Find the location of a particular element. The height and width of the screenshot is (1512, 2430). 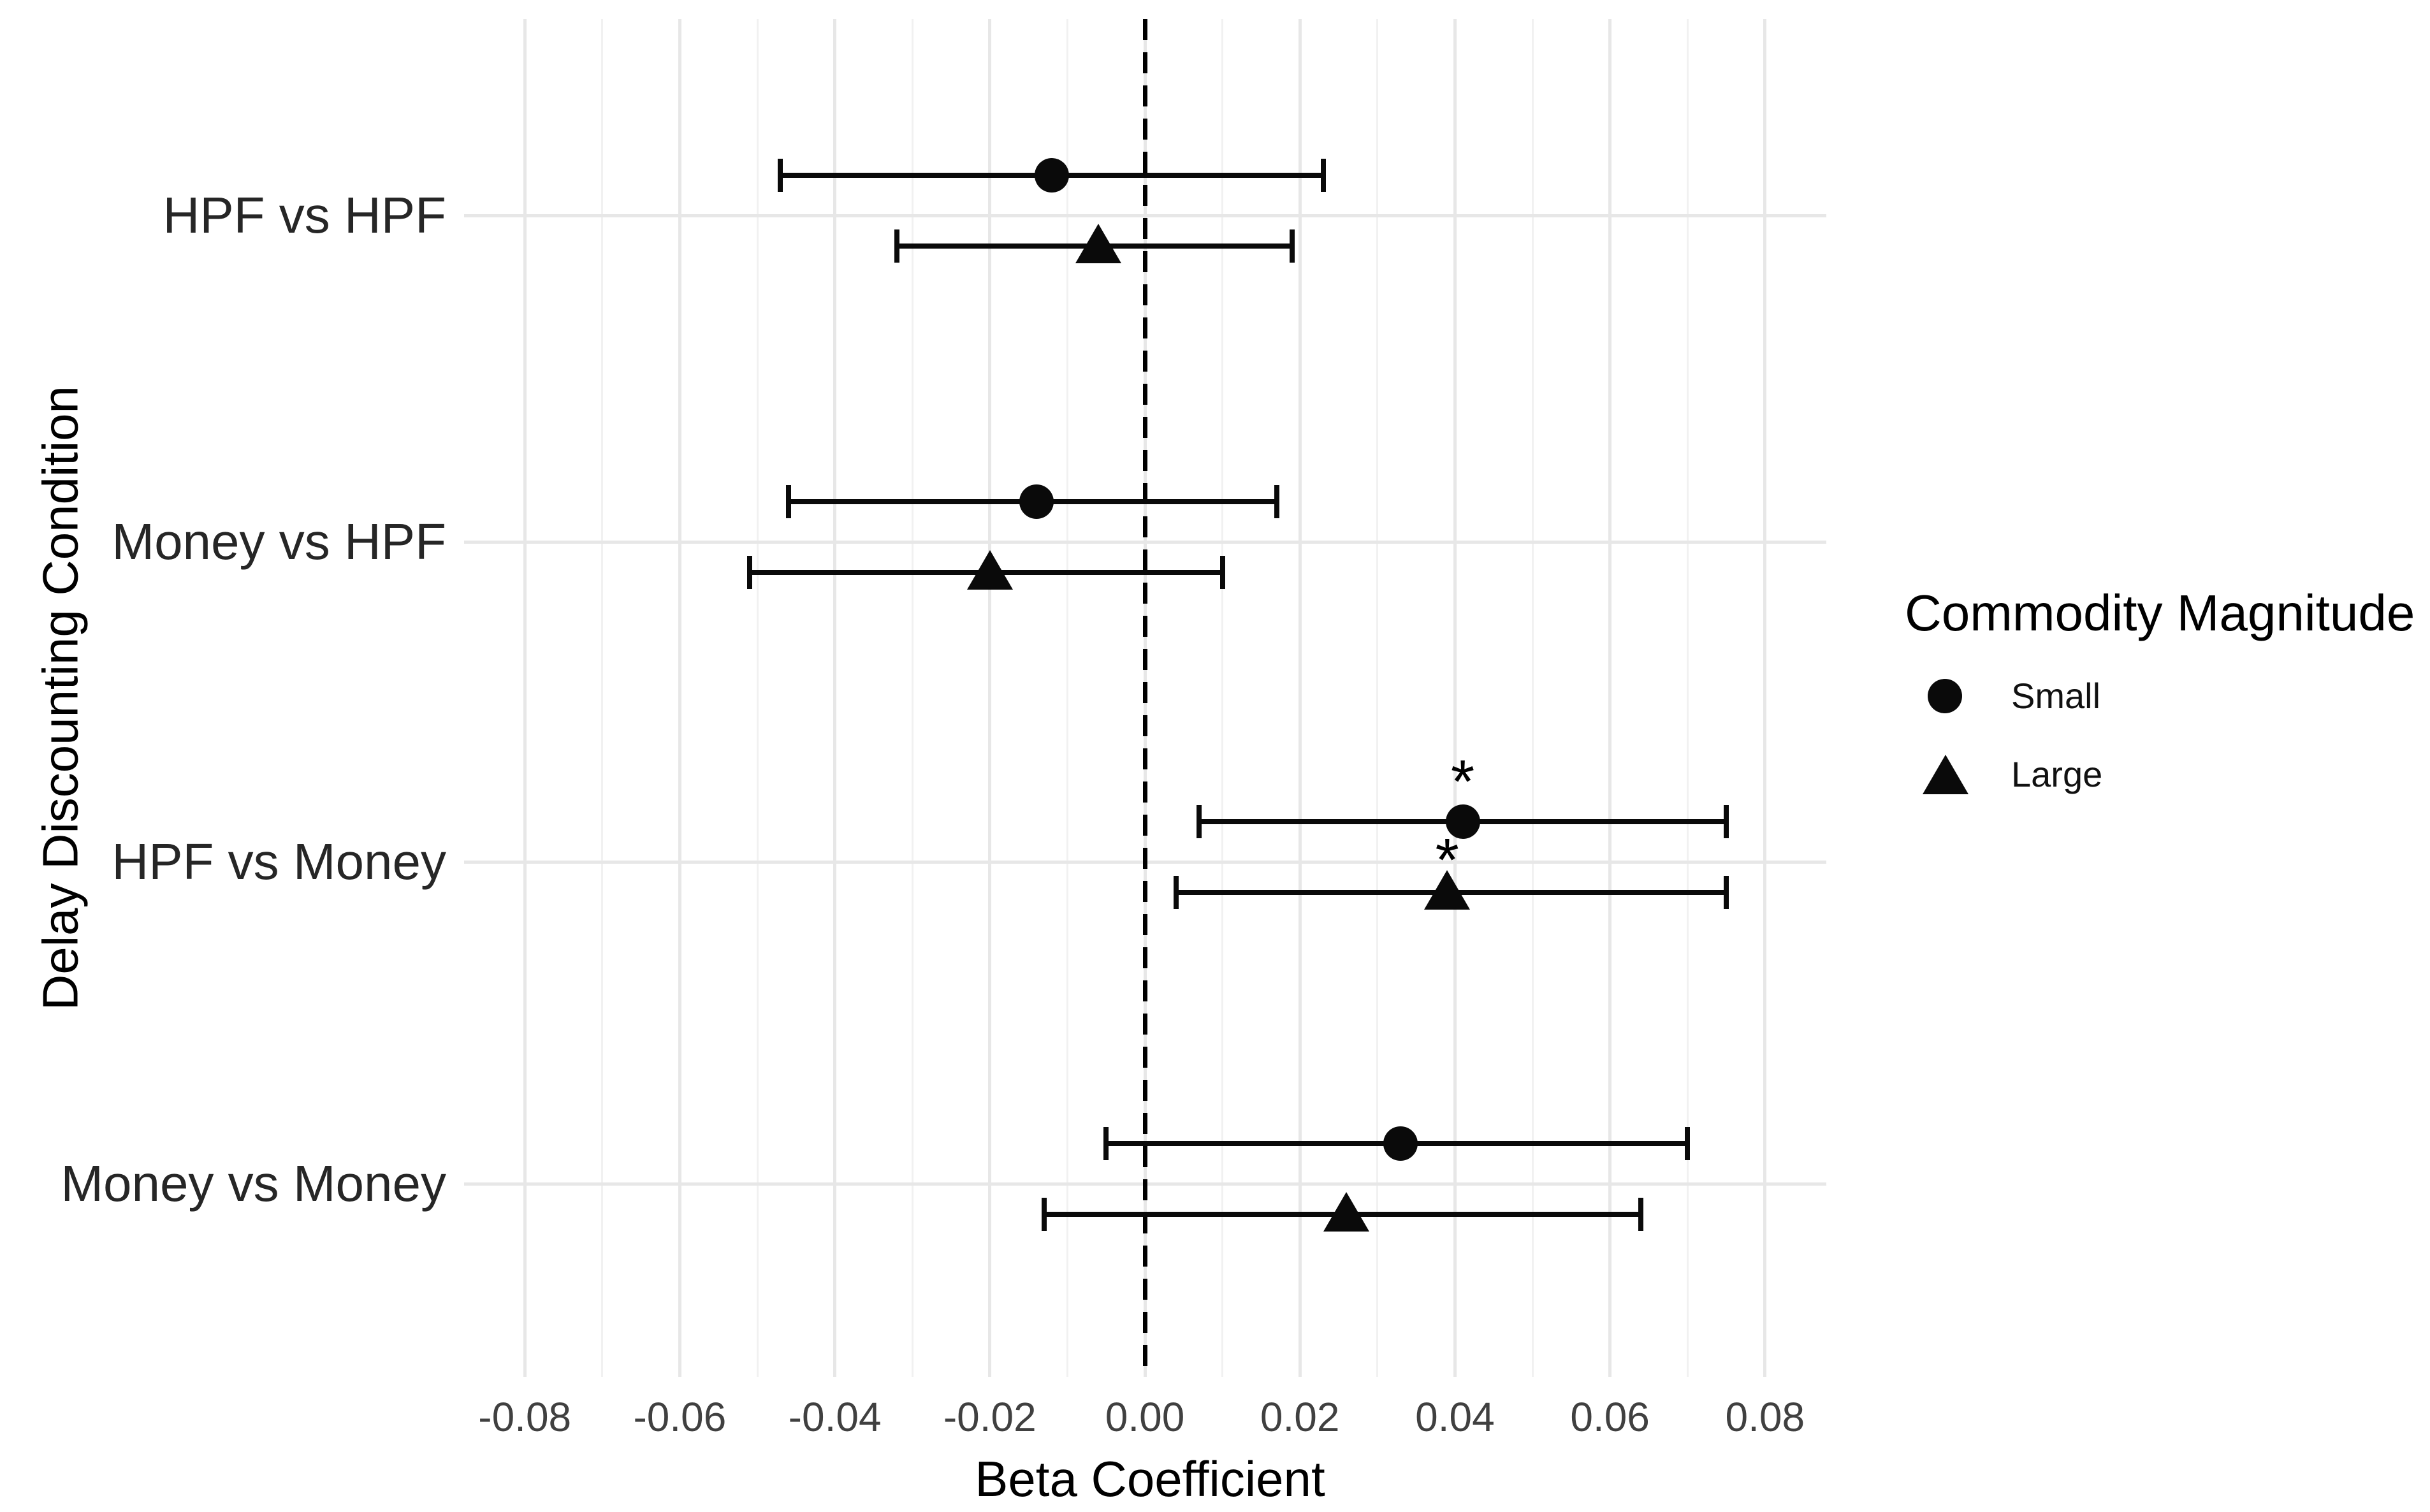

zero-reference-line is located at coordinates (1144, 698).